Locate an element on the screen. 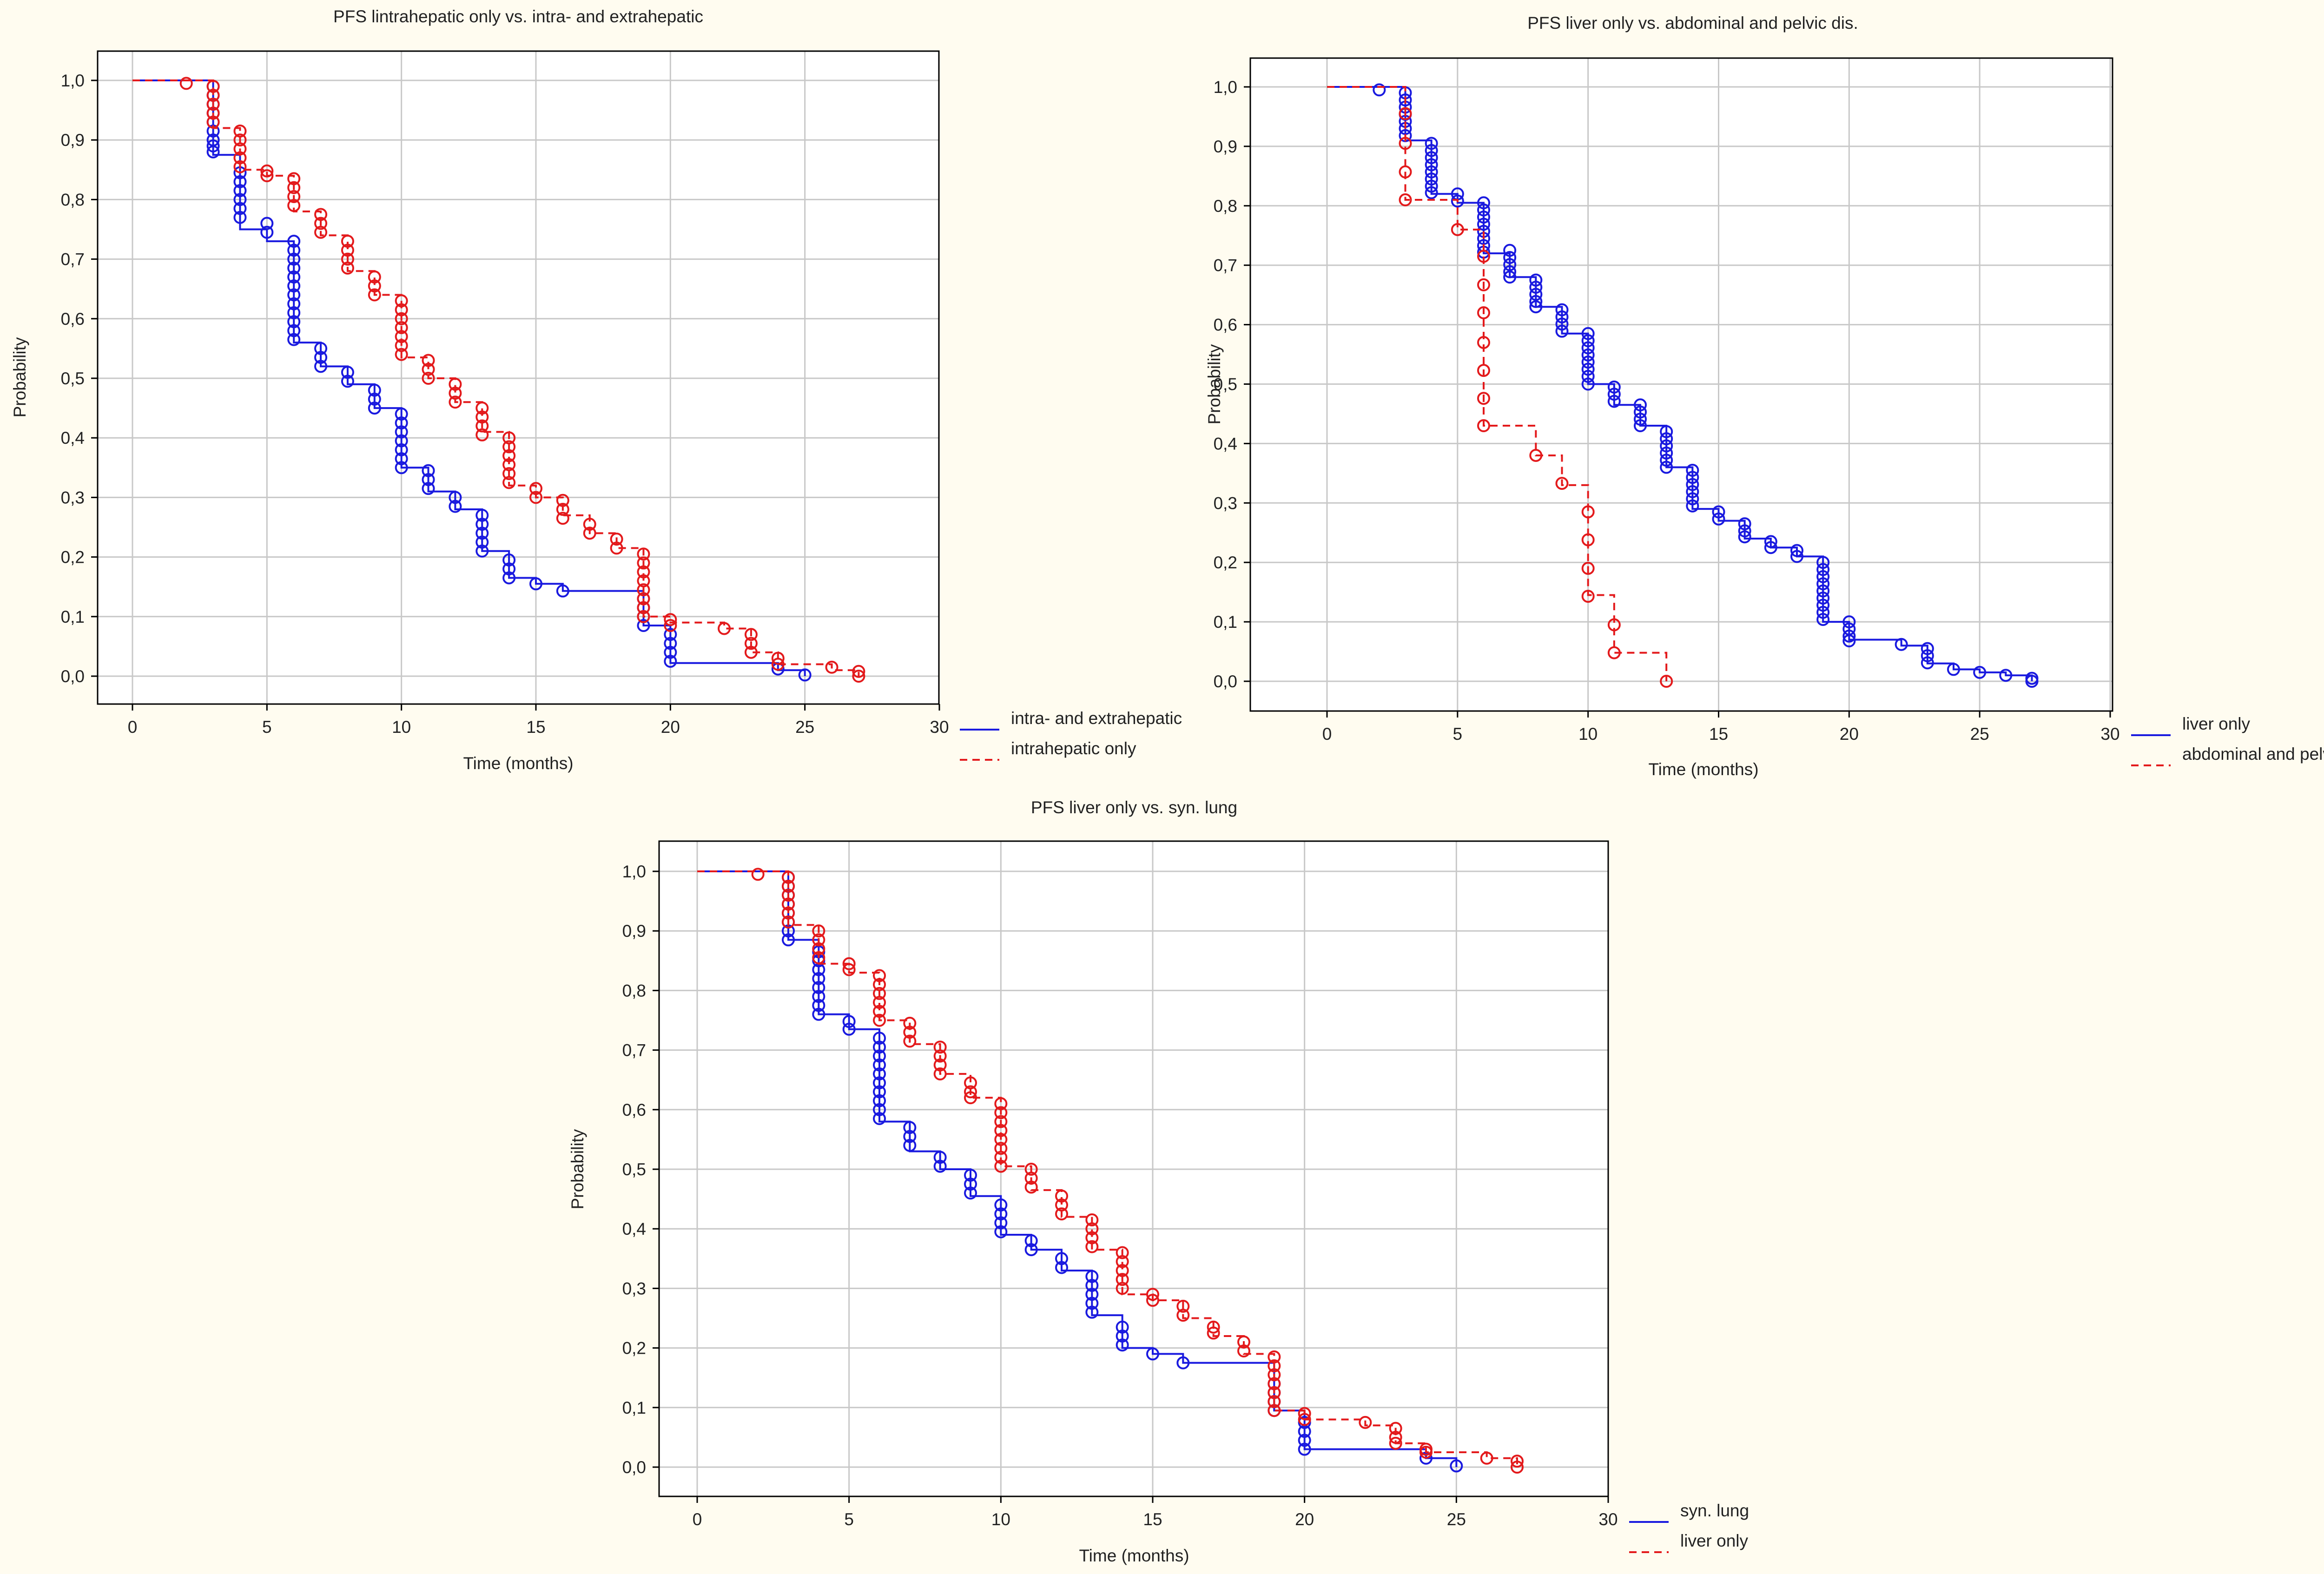  x-tick-label: 30 is located at coordinates (1608, 1520).